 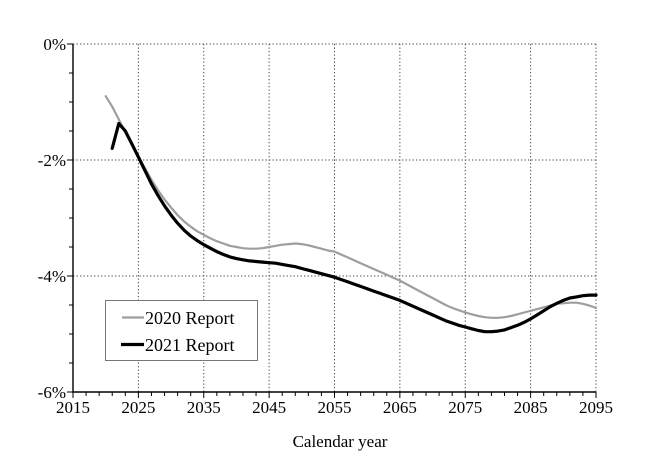 I want to click on y-tick-label: -6%, so click(x=52, y=392).